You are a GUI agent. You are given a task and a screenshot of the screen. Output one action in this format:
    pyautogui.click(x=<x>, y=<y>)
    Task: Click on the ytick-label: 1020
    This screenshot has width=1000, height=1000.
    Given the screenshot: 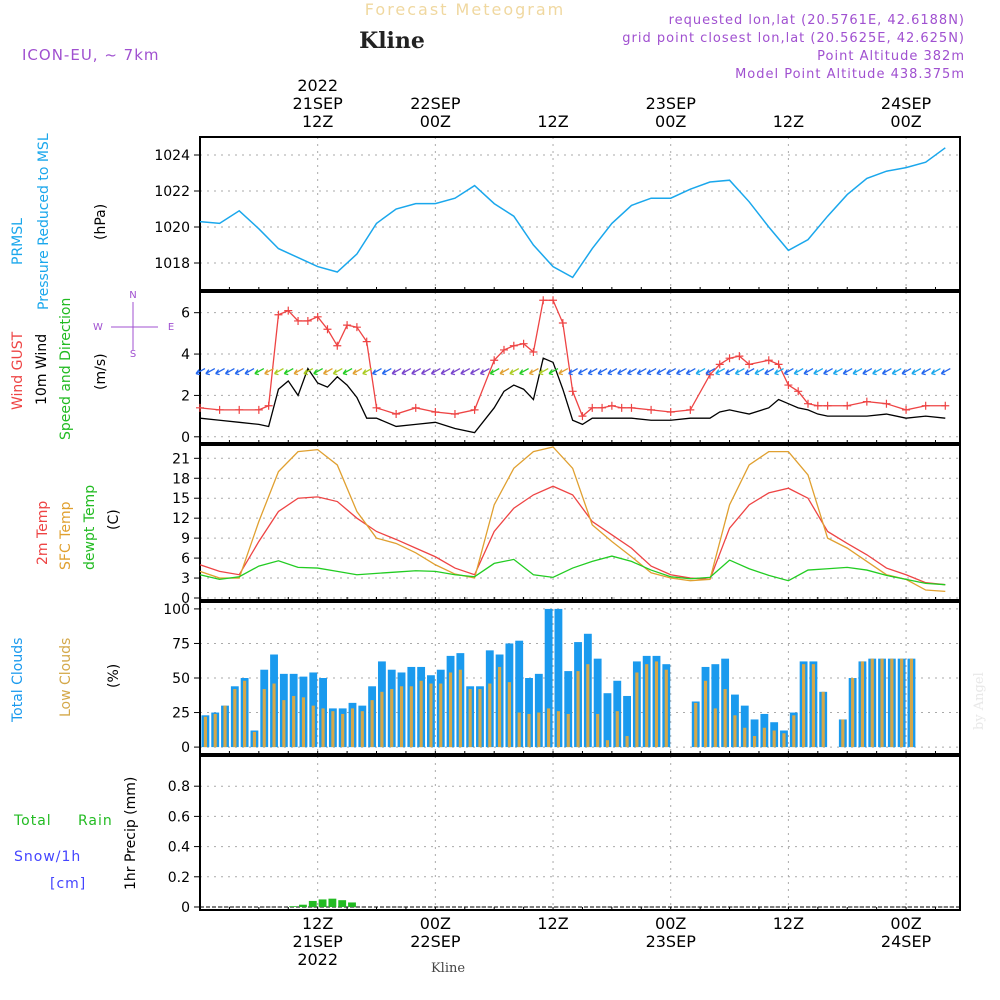 What is the action you would take?
    pyautogui.click(x=172, y=228)
    